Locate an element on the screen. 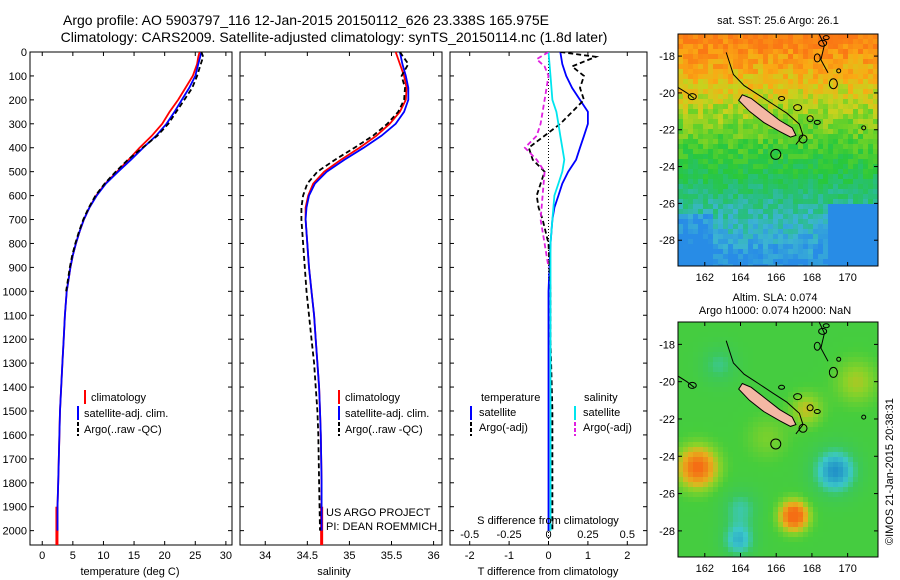  series-group is located at coordinates (355, 296).